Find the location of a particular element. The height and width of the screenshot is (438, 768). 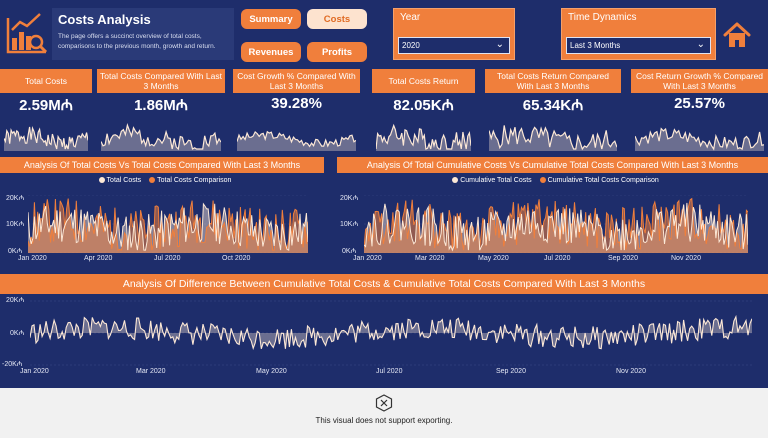

y-tick: 10K₼ is located at coordinates (349, 224).